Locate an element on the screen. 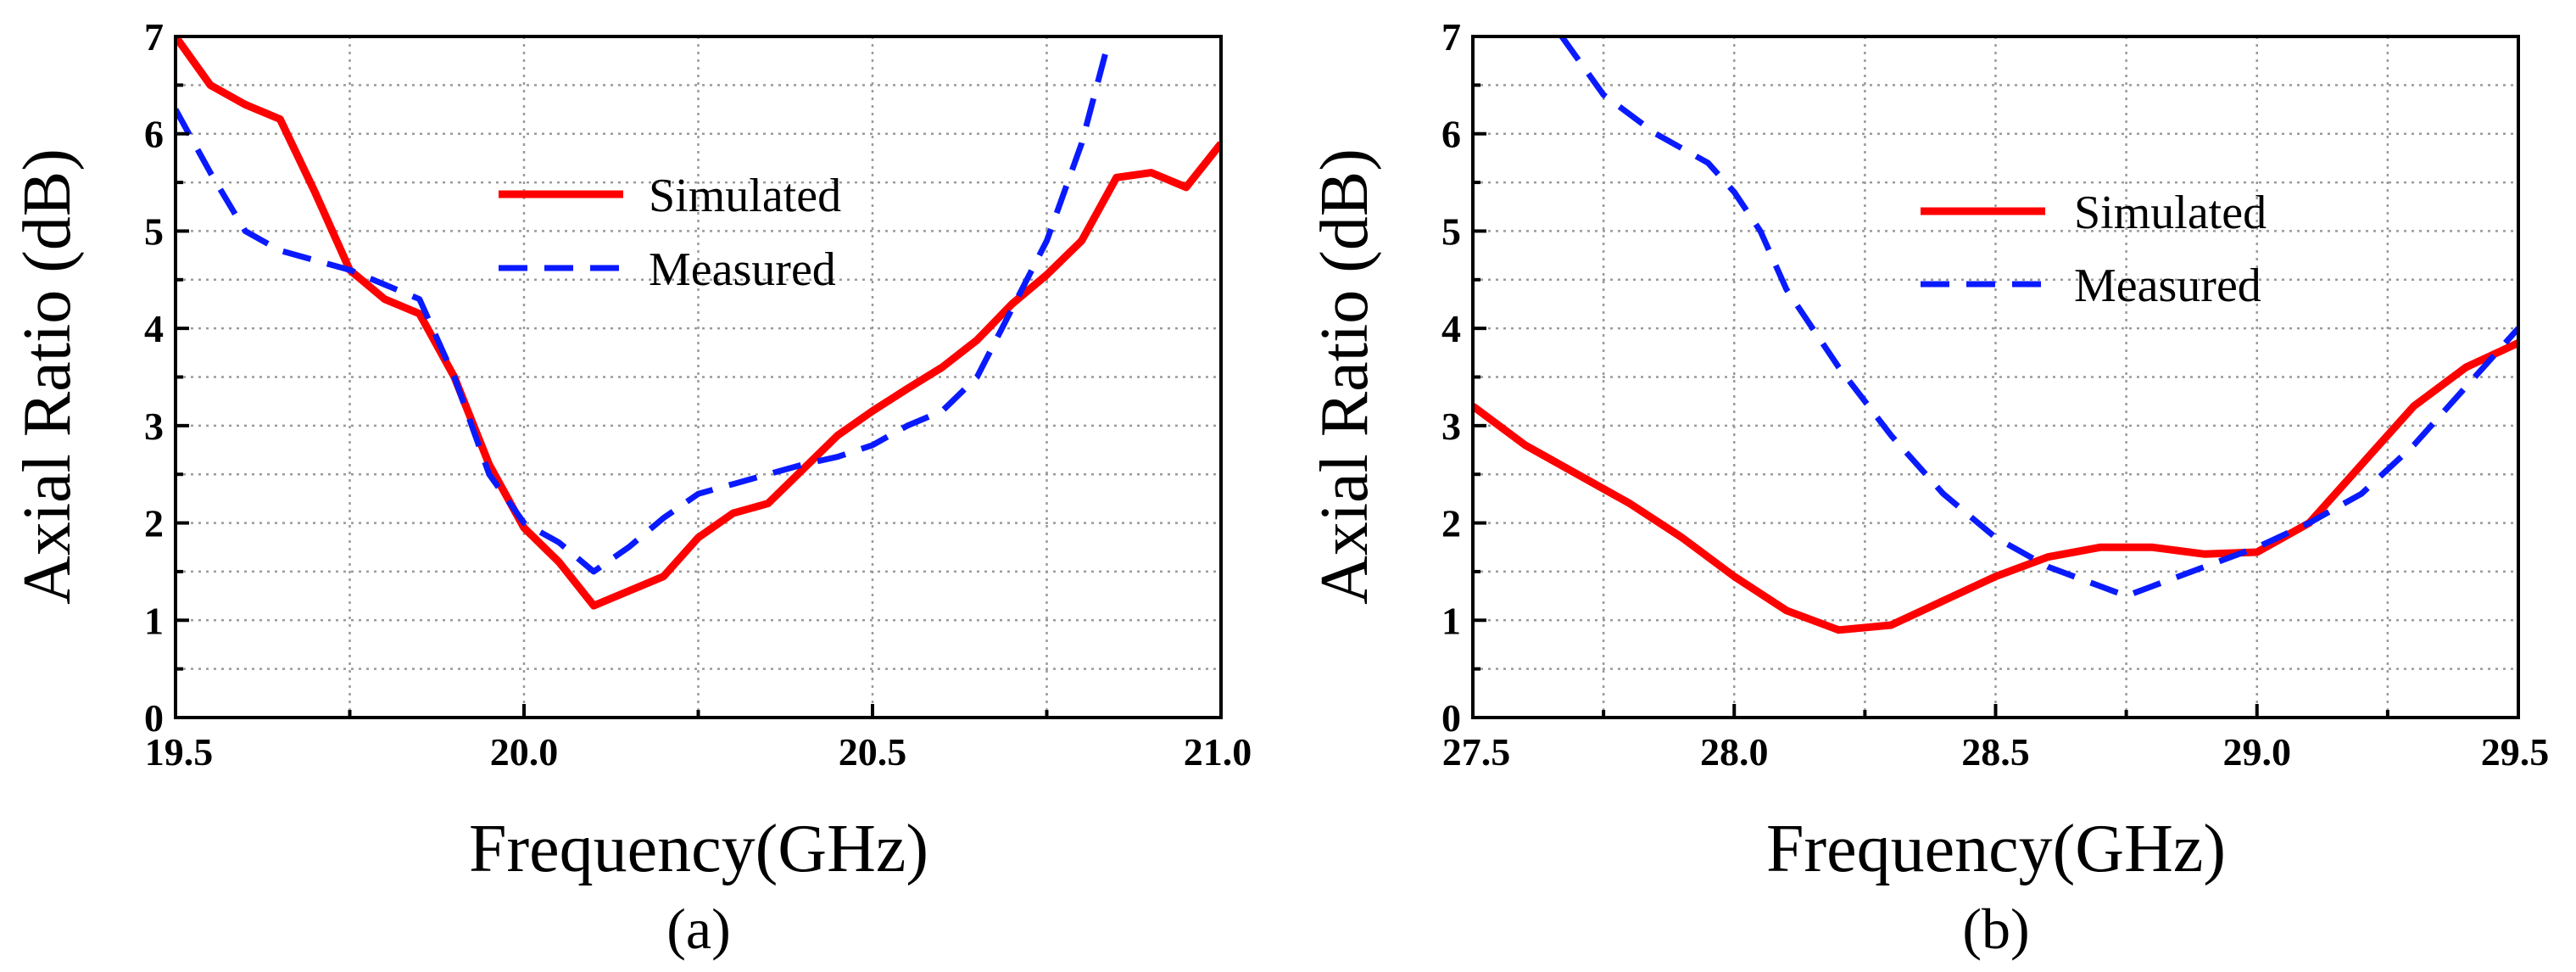 The height and width of the screenshot is (972, 2576). tick-label-x-a: 19.5 is located at coordinates (179, 752).